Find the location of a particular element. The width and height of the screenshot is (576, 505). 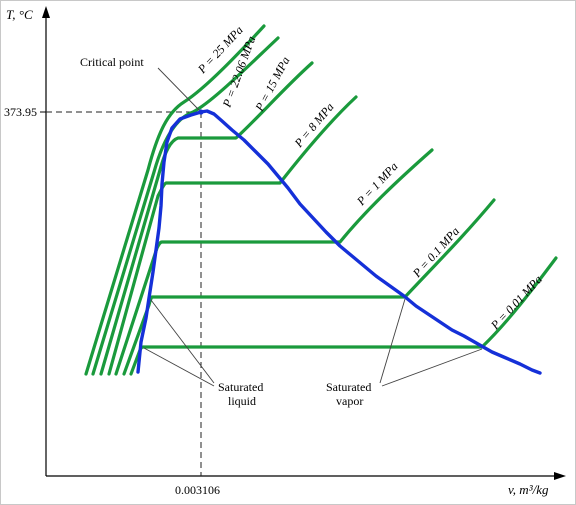

y-tick-label: 373.95 is located at coordinates (20, 112).